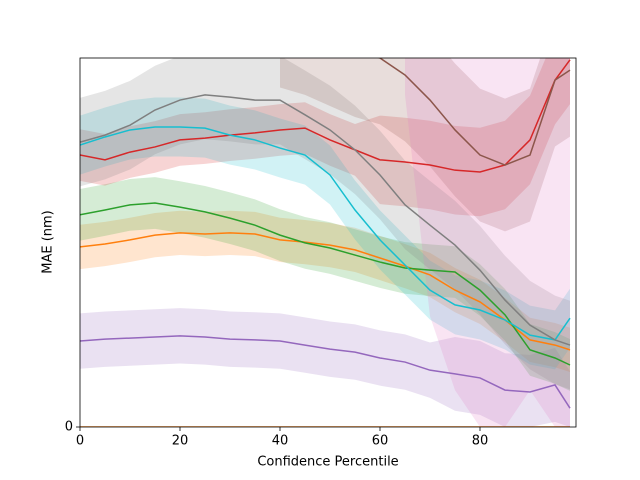 The width and height of the screenshot is (640, 480). I want to click on x-axis-label: Confidence Percentile, so click(327, 462).